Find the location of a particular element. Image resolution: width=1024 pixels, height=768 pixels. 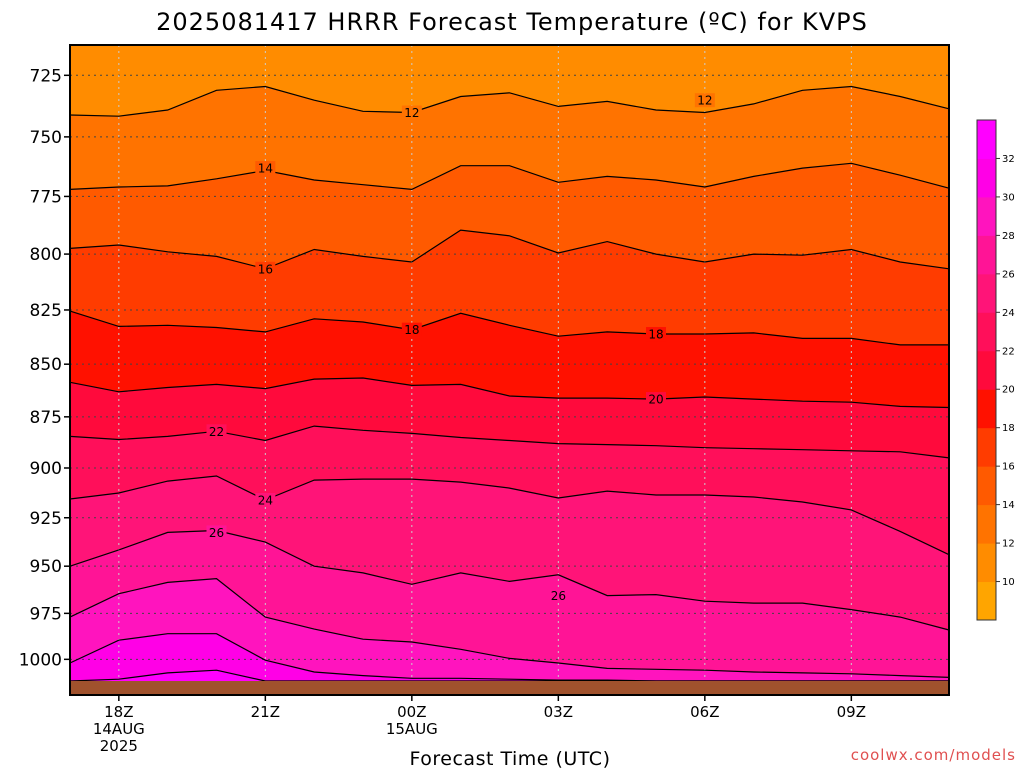

y-tick-label: 925 is located at coordinates (46, 519).